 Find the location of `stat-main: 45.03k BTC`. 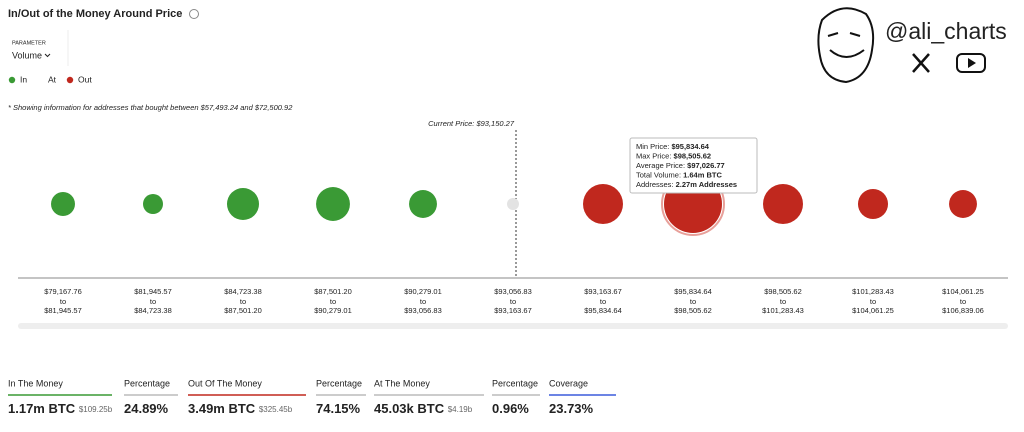

stat-main: 45.03k BTC is located at coordinates (409, 408).